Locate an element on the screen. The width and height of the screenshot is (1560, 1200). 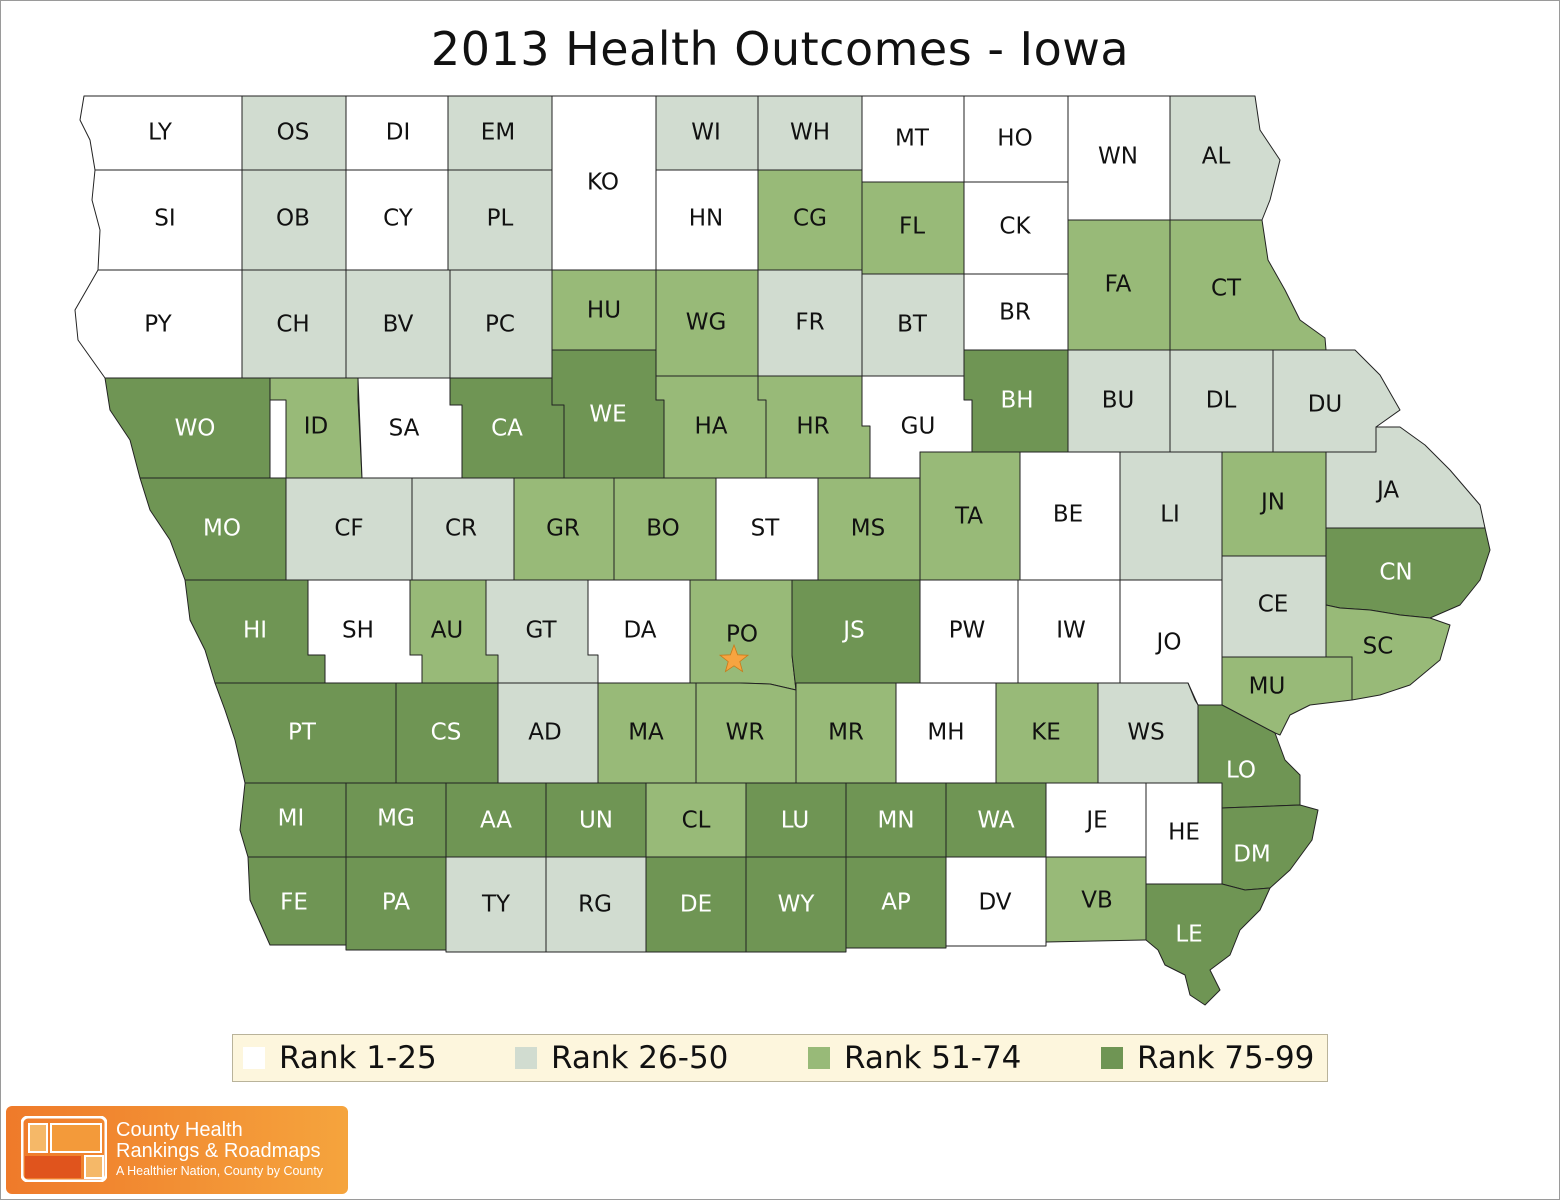
county-label-cs: CS is located at coordinates (446, 733).